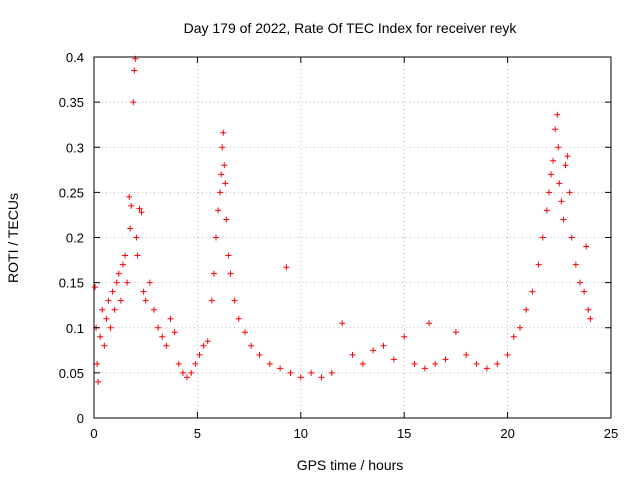 The width and height of the screenshot is (640, 480). Describe the element at coordinates (71, 192) in the screenshot. I see `y-tick-label: 0.25` at that location.